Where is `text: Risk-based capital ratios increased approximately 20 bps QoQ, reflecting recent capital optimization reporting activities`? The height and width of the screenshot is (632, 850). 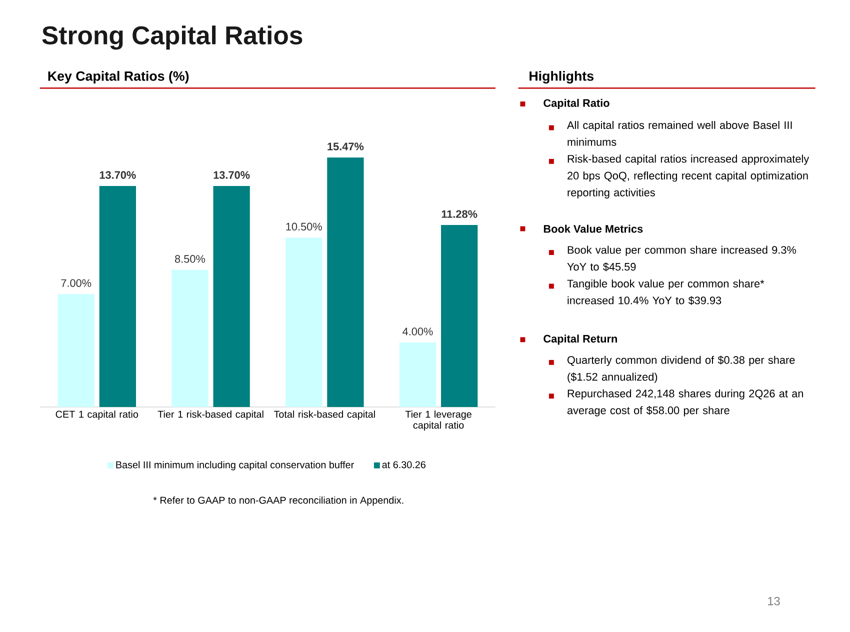 text: Risk-based capital ratios increased approximately 20 bps QoQ, reflecting recent capital optimization reporting activities is located at coordinates (689, 176).